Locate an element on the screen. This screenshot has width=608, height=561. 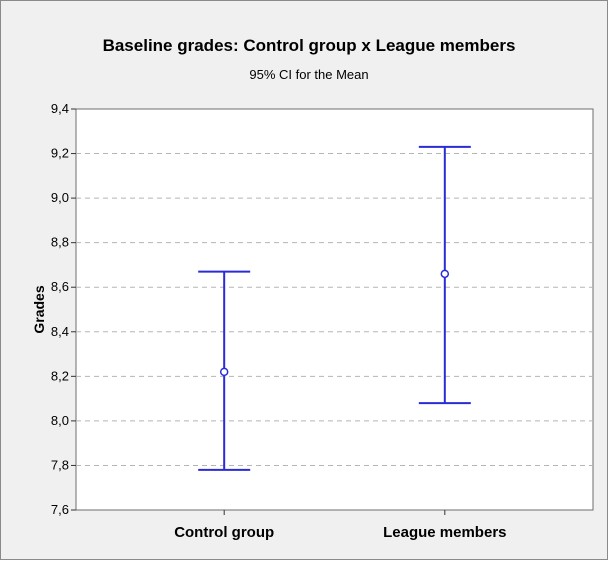
interval-league-members is located at coordinates (444, 275).